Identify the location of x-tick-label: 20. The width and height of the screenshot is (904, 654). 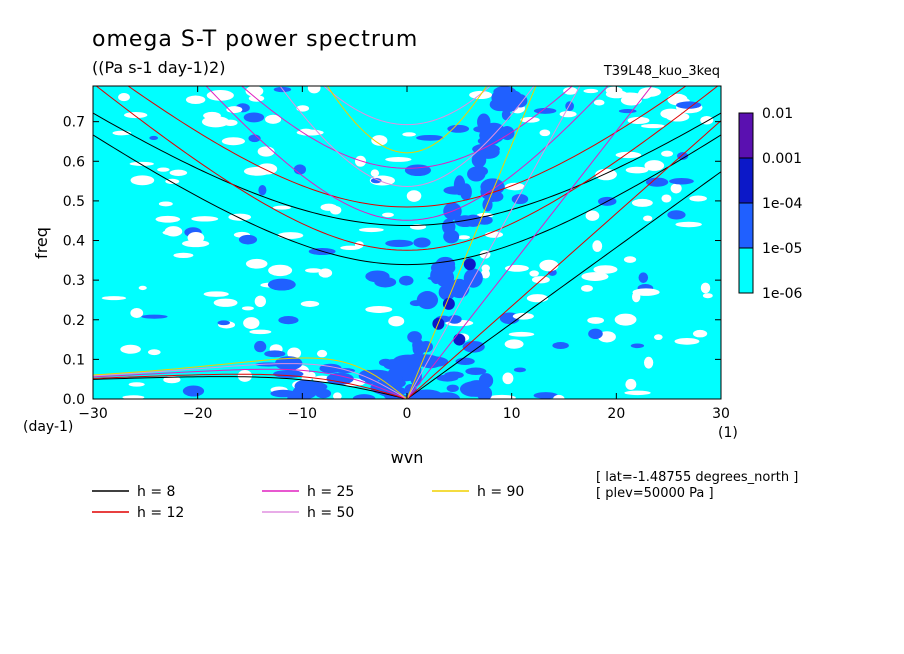
(616, 414).